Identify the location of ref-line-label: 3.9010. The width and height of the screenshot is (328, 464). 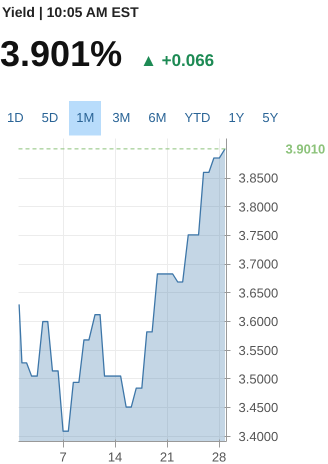
(306, 148).